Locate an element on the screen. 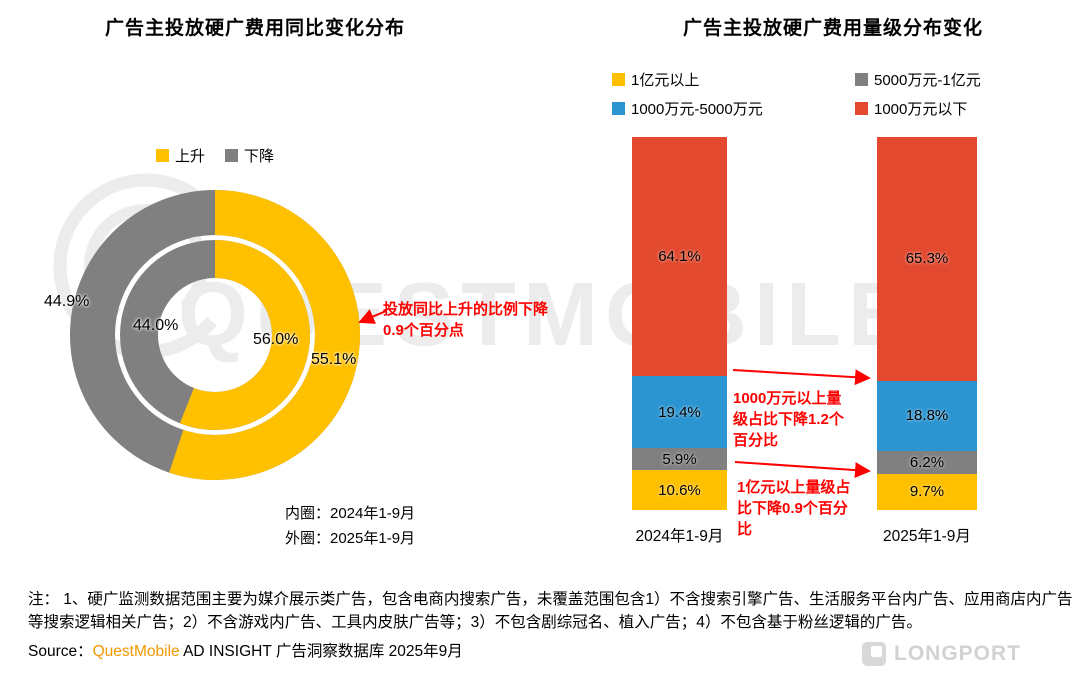 The height and width of the screenshot is (687, 1087). legend-item: 上升 is located at coordinates (180, 155).